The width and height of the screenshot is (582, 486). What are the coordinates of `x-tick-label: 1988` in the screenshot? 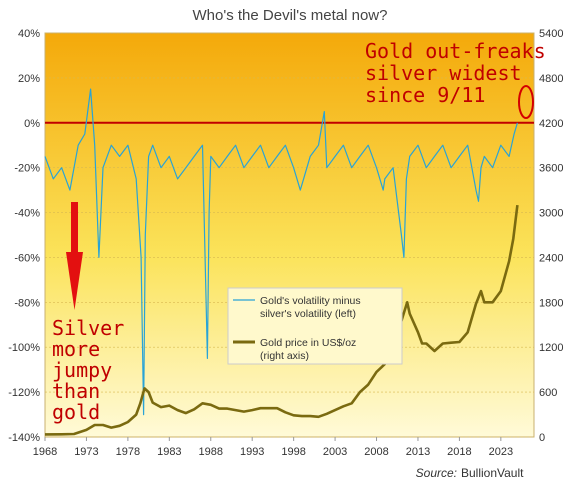 It's located at (211, 452).